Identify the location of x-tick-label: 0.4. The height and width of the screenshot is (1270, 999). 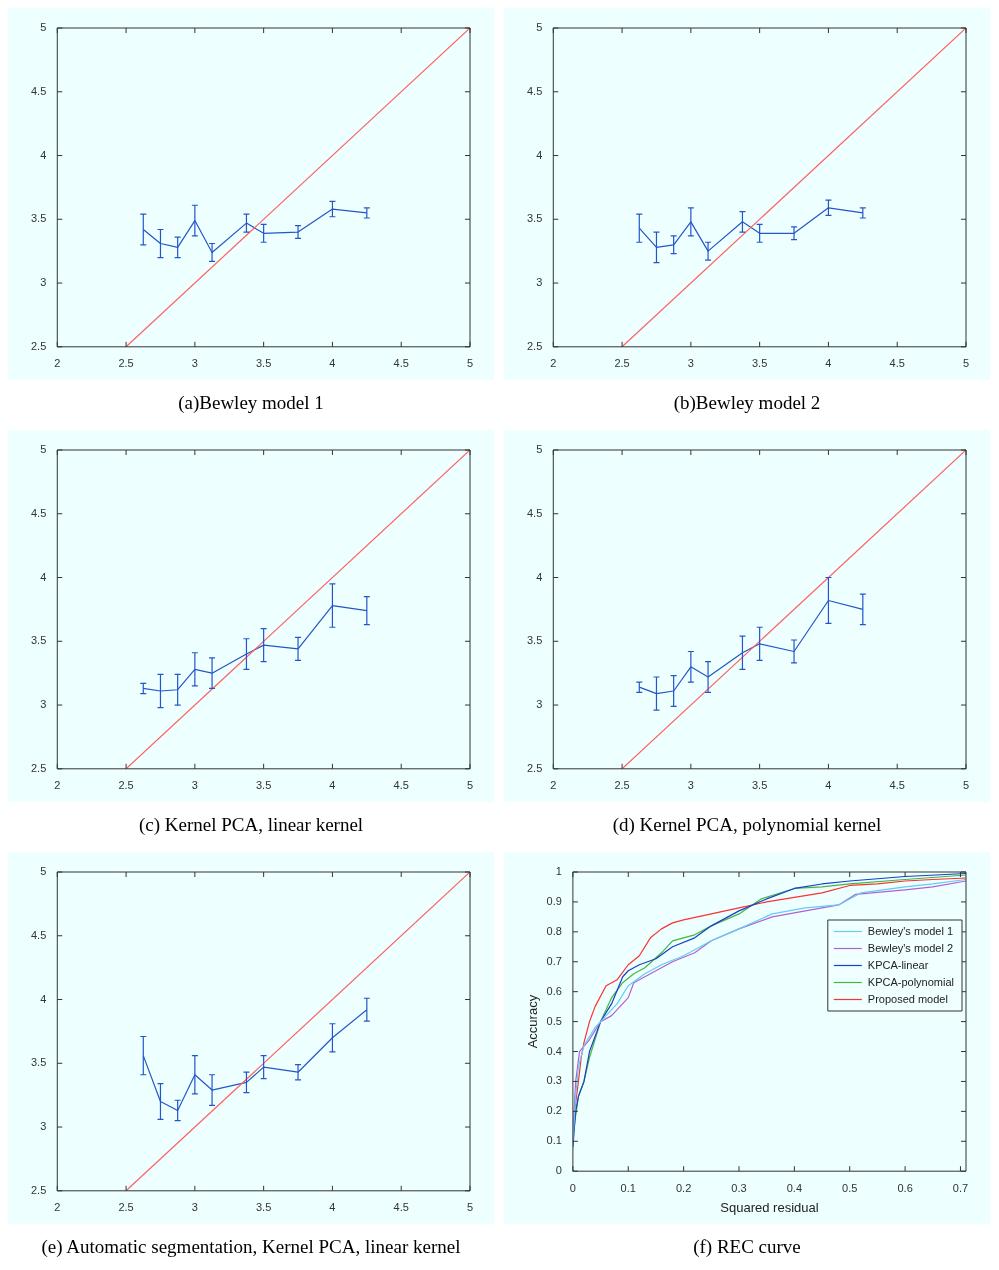
(794, 1187).